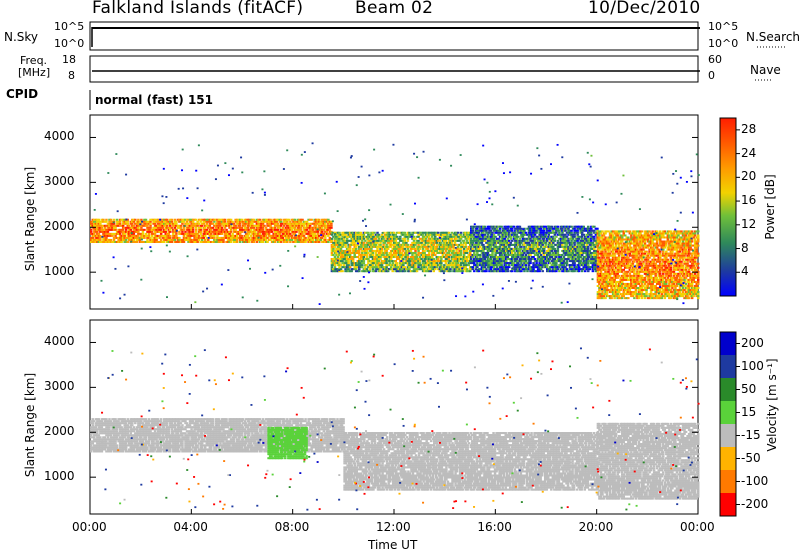  What do you see at coordinates (22, 94) in the screenshot?
I see `cpid-label: CPID` at bounding box center [22, 94].